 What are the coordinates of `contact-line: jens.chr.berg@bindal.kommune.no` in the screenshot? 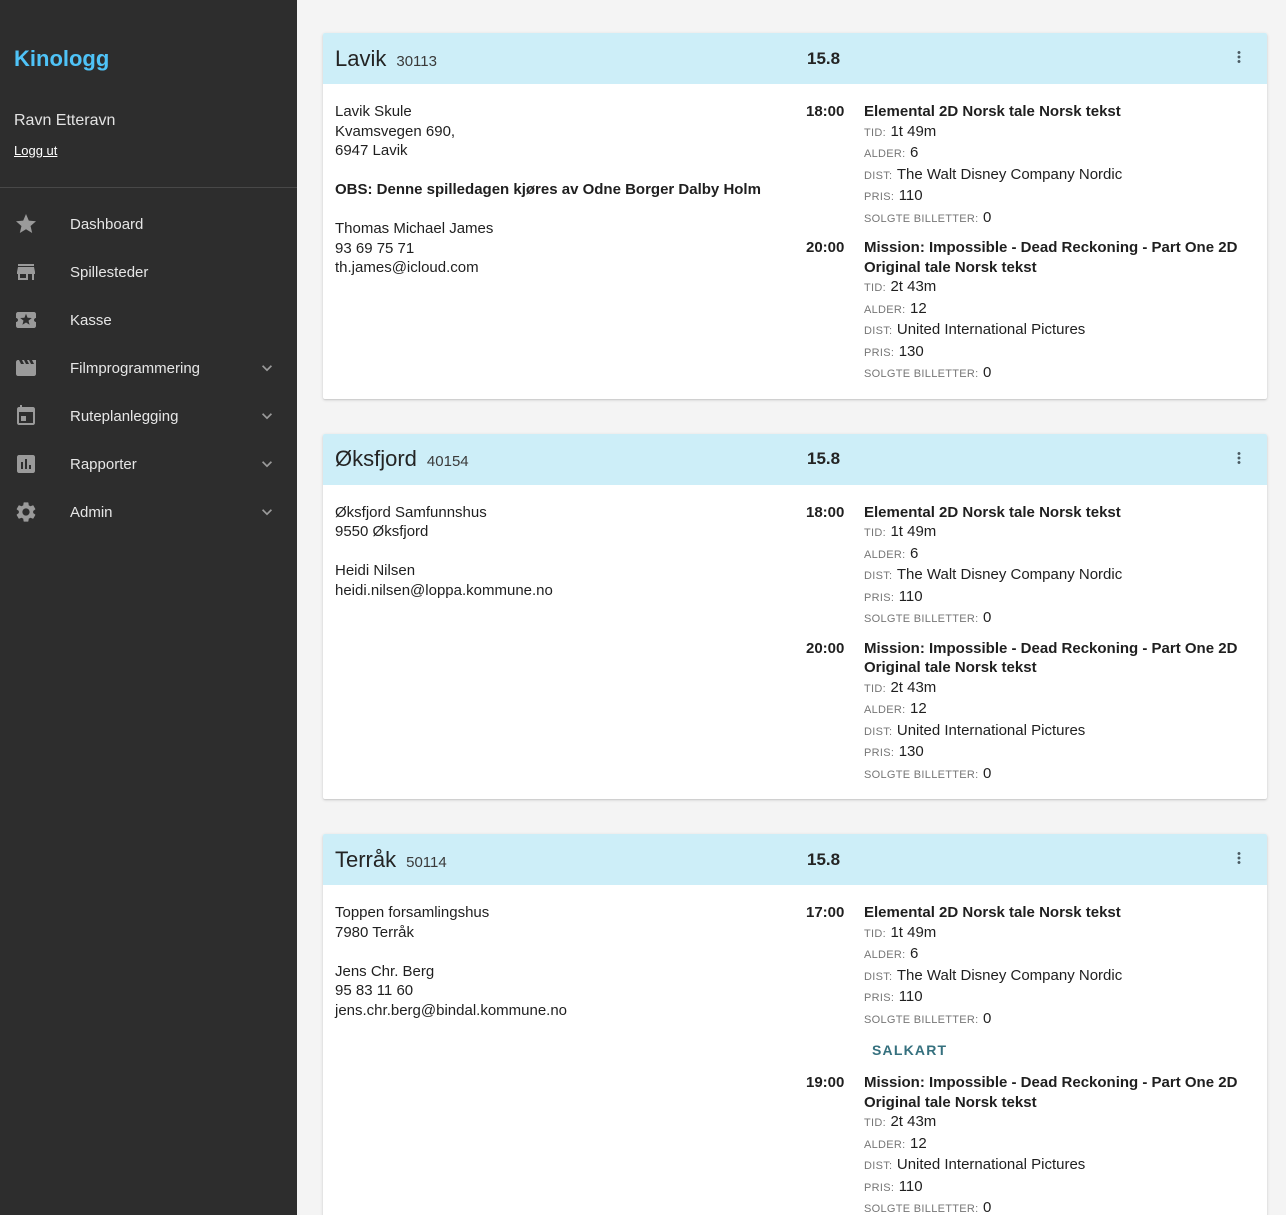 It's located at (451, 1010).